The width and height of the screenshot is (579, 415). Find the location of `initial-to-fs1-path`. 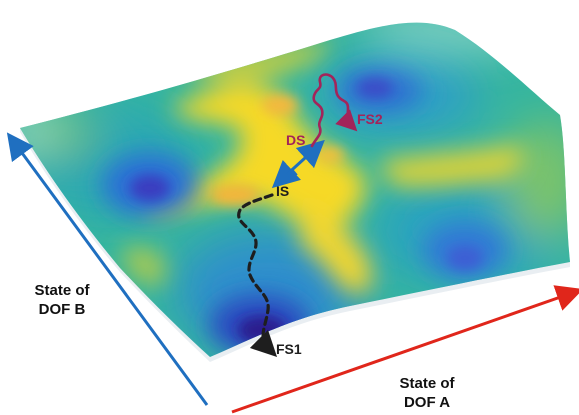

initial-to-fs1-path is located at coordinates (257, 275).